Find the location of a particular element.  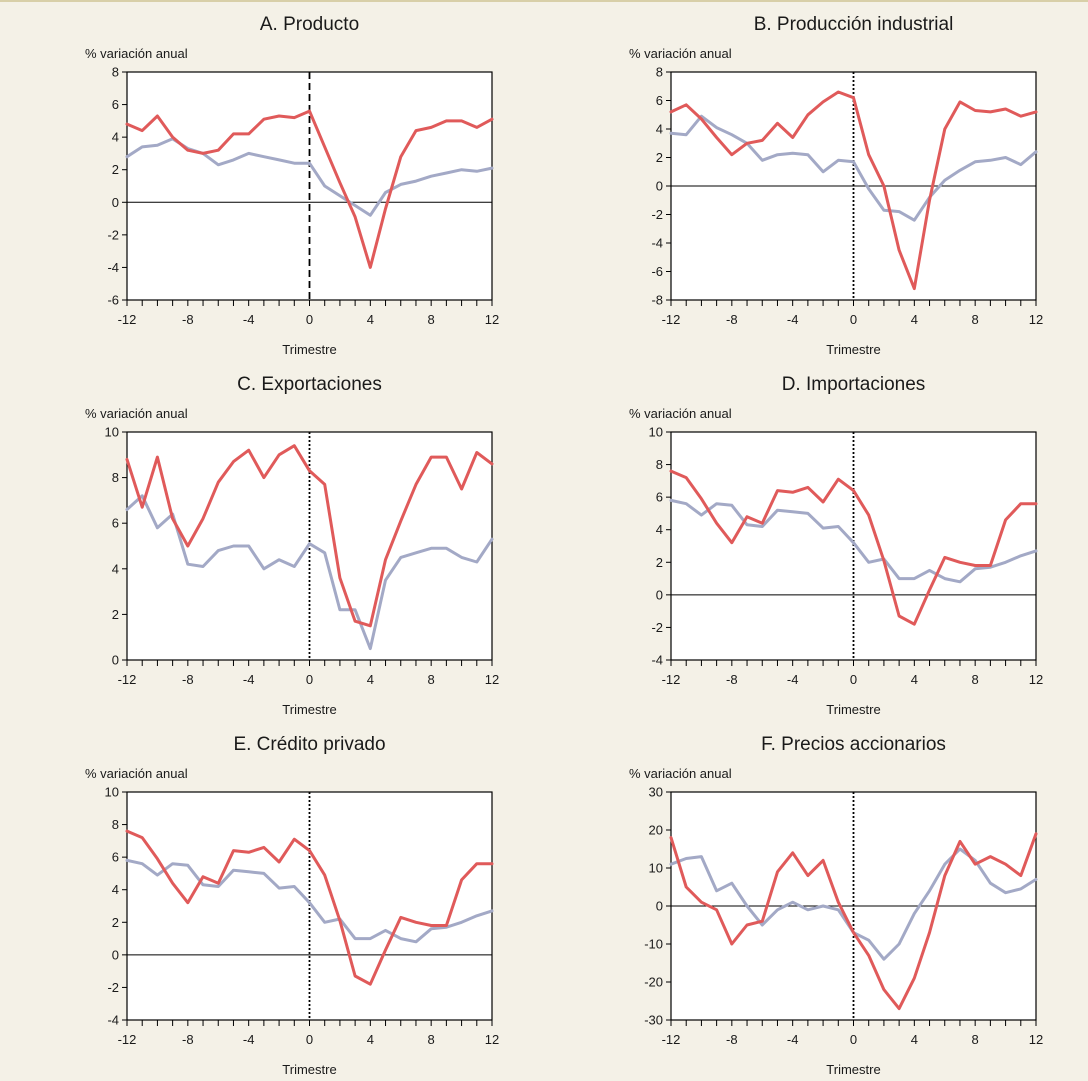

chart-b-ytick-label: -4 is located at coordinates (657, 243).